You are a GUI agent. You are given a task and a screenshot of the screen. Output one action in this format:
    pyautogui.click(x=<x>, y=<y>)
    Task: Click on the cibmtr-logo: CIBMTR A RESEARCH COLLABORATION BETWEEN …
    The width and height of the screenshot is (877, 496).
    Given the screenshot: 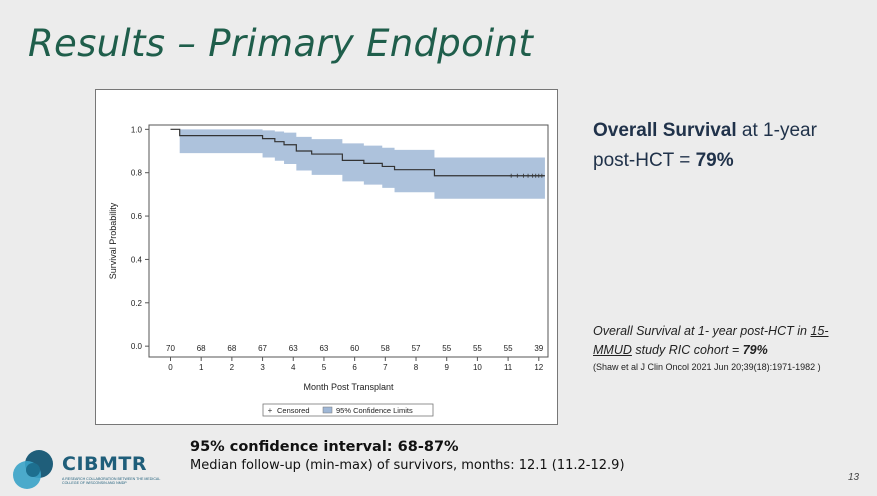 What is the action you would take?
    pyautogui.click(x=87, y=469)
    